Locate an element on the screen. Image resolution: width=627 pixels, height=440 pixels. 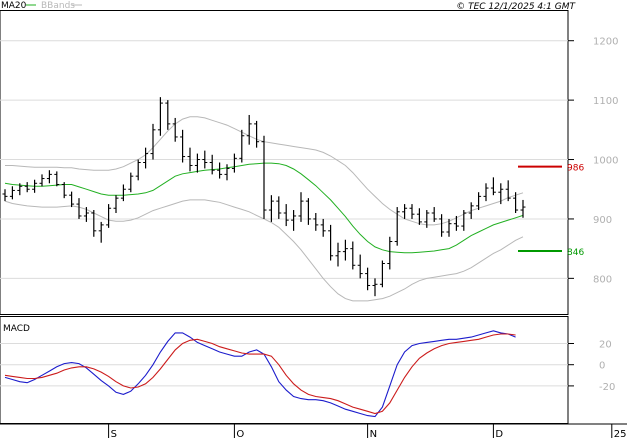
price-y-tick-label: 800 is located at coordinates (602, 279).